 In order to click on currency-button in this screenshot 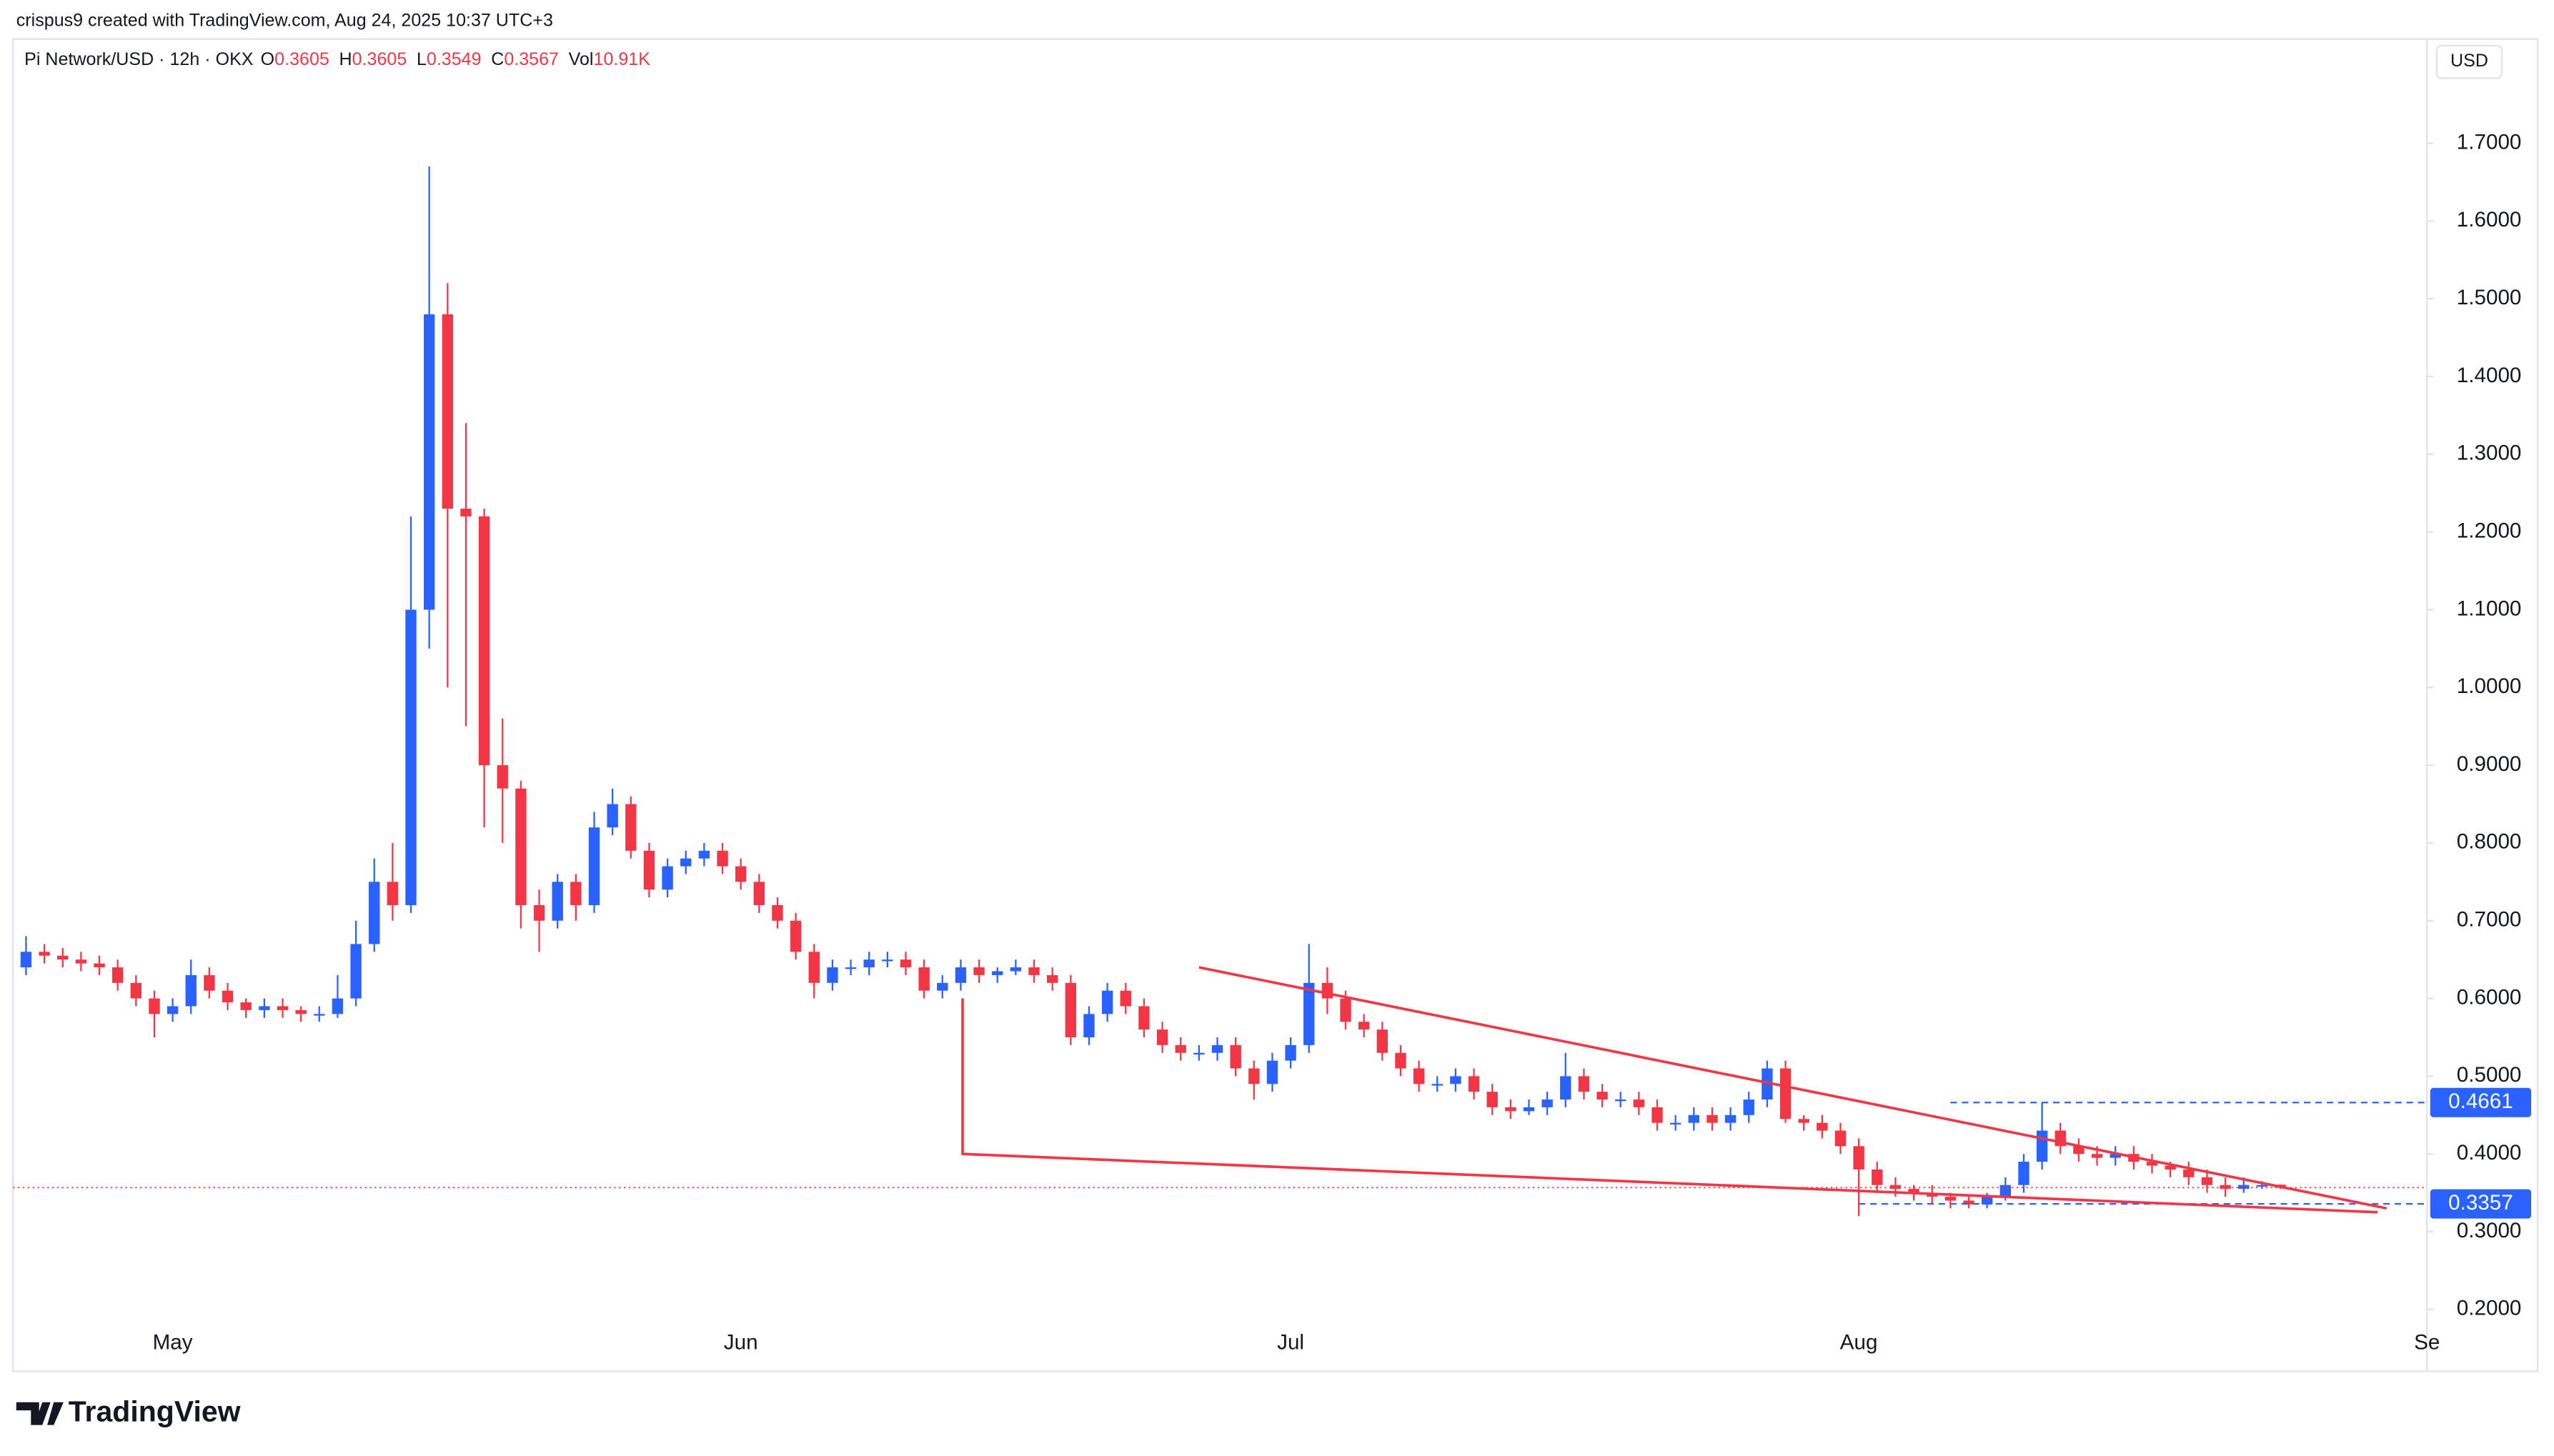, I will do `click(2469, 61)`.